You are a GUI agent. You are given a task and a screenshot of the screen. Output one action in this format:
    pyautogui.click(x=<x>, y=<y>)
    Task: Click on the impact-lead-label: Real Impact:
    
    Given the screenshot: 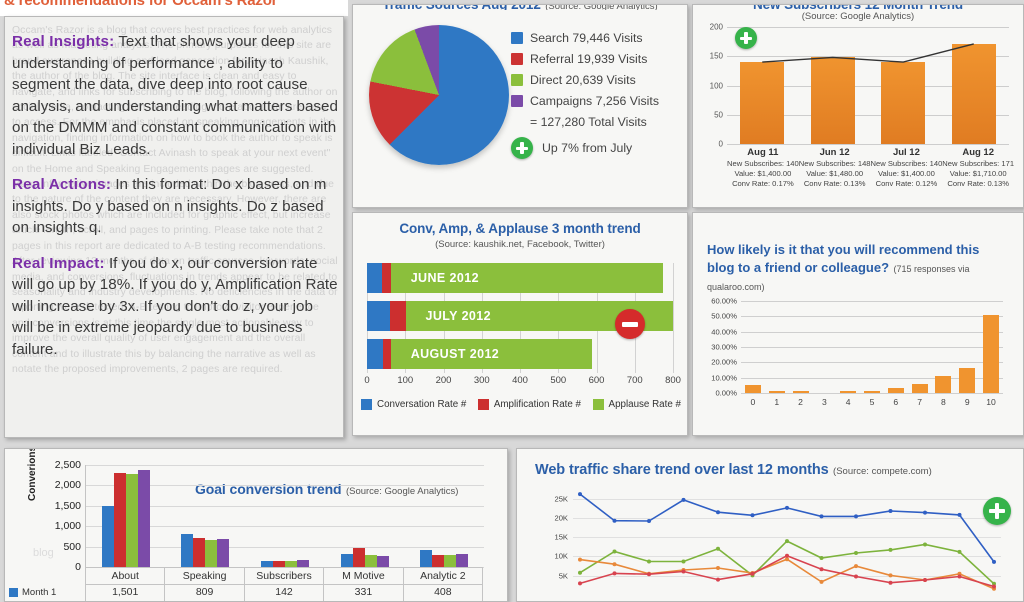 What is the action you would take?
    pyautogui.click(x=58, y=263)
    